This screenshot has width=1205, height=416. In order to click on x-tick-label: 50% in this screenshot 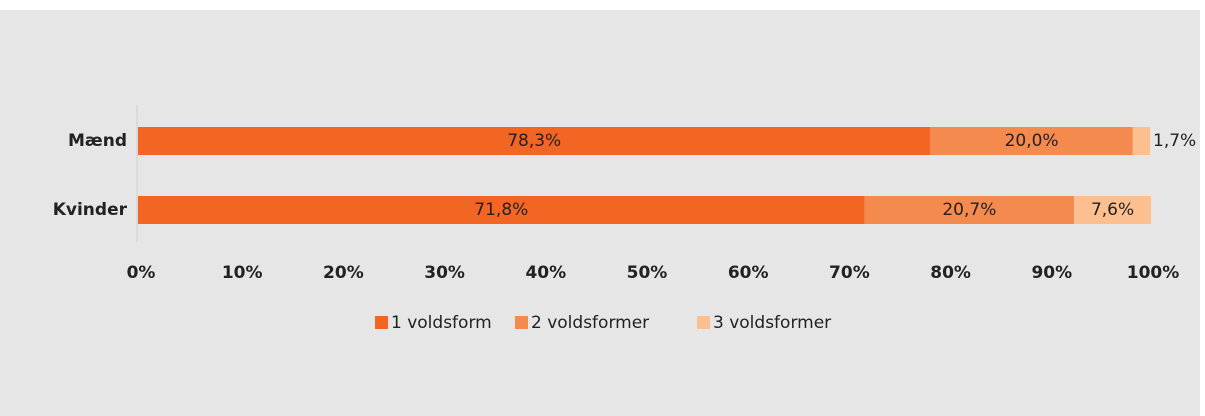, I will do `click(647, 273)`.